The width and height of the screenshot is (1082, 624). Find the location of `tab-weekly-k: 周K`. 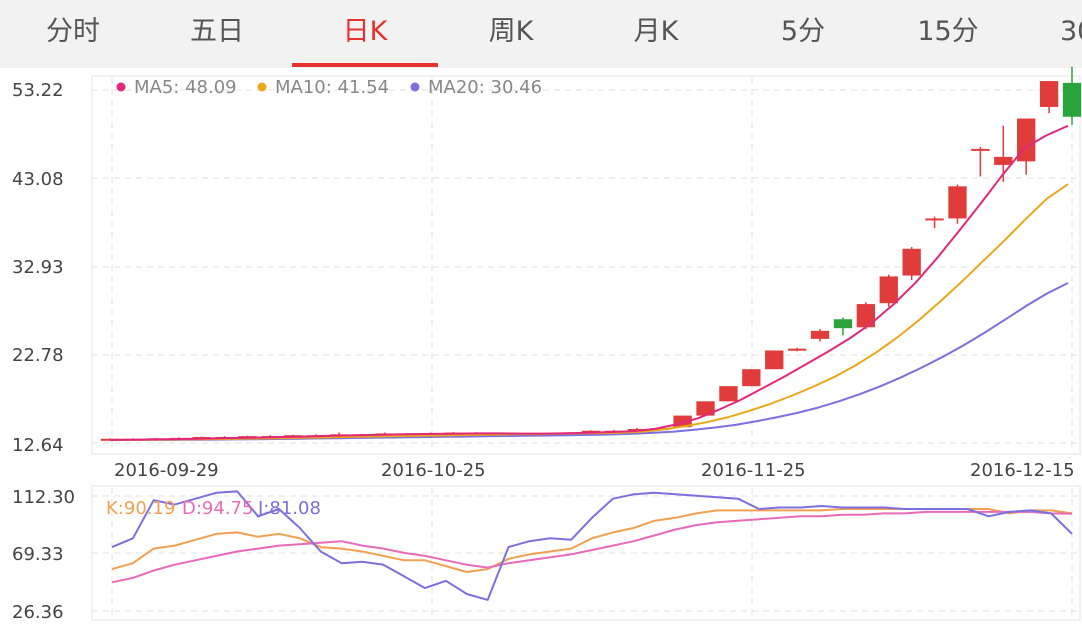

tab-weekly-k: 周K is located at coordinates (511, 31).